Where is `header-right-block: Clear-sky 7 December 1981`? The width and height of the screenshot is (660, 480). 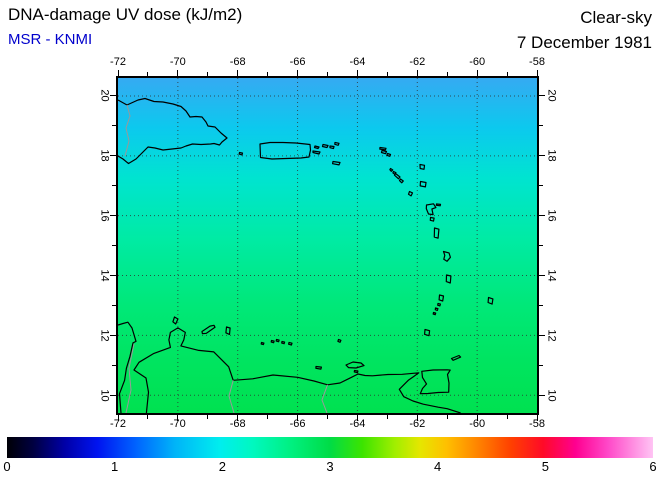
header-right-block: Clear-sky 7 December 1981 is located at coordinates (584, 30).